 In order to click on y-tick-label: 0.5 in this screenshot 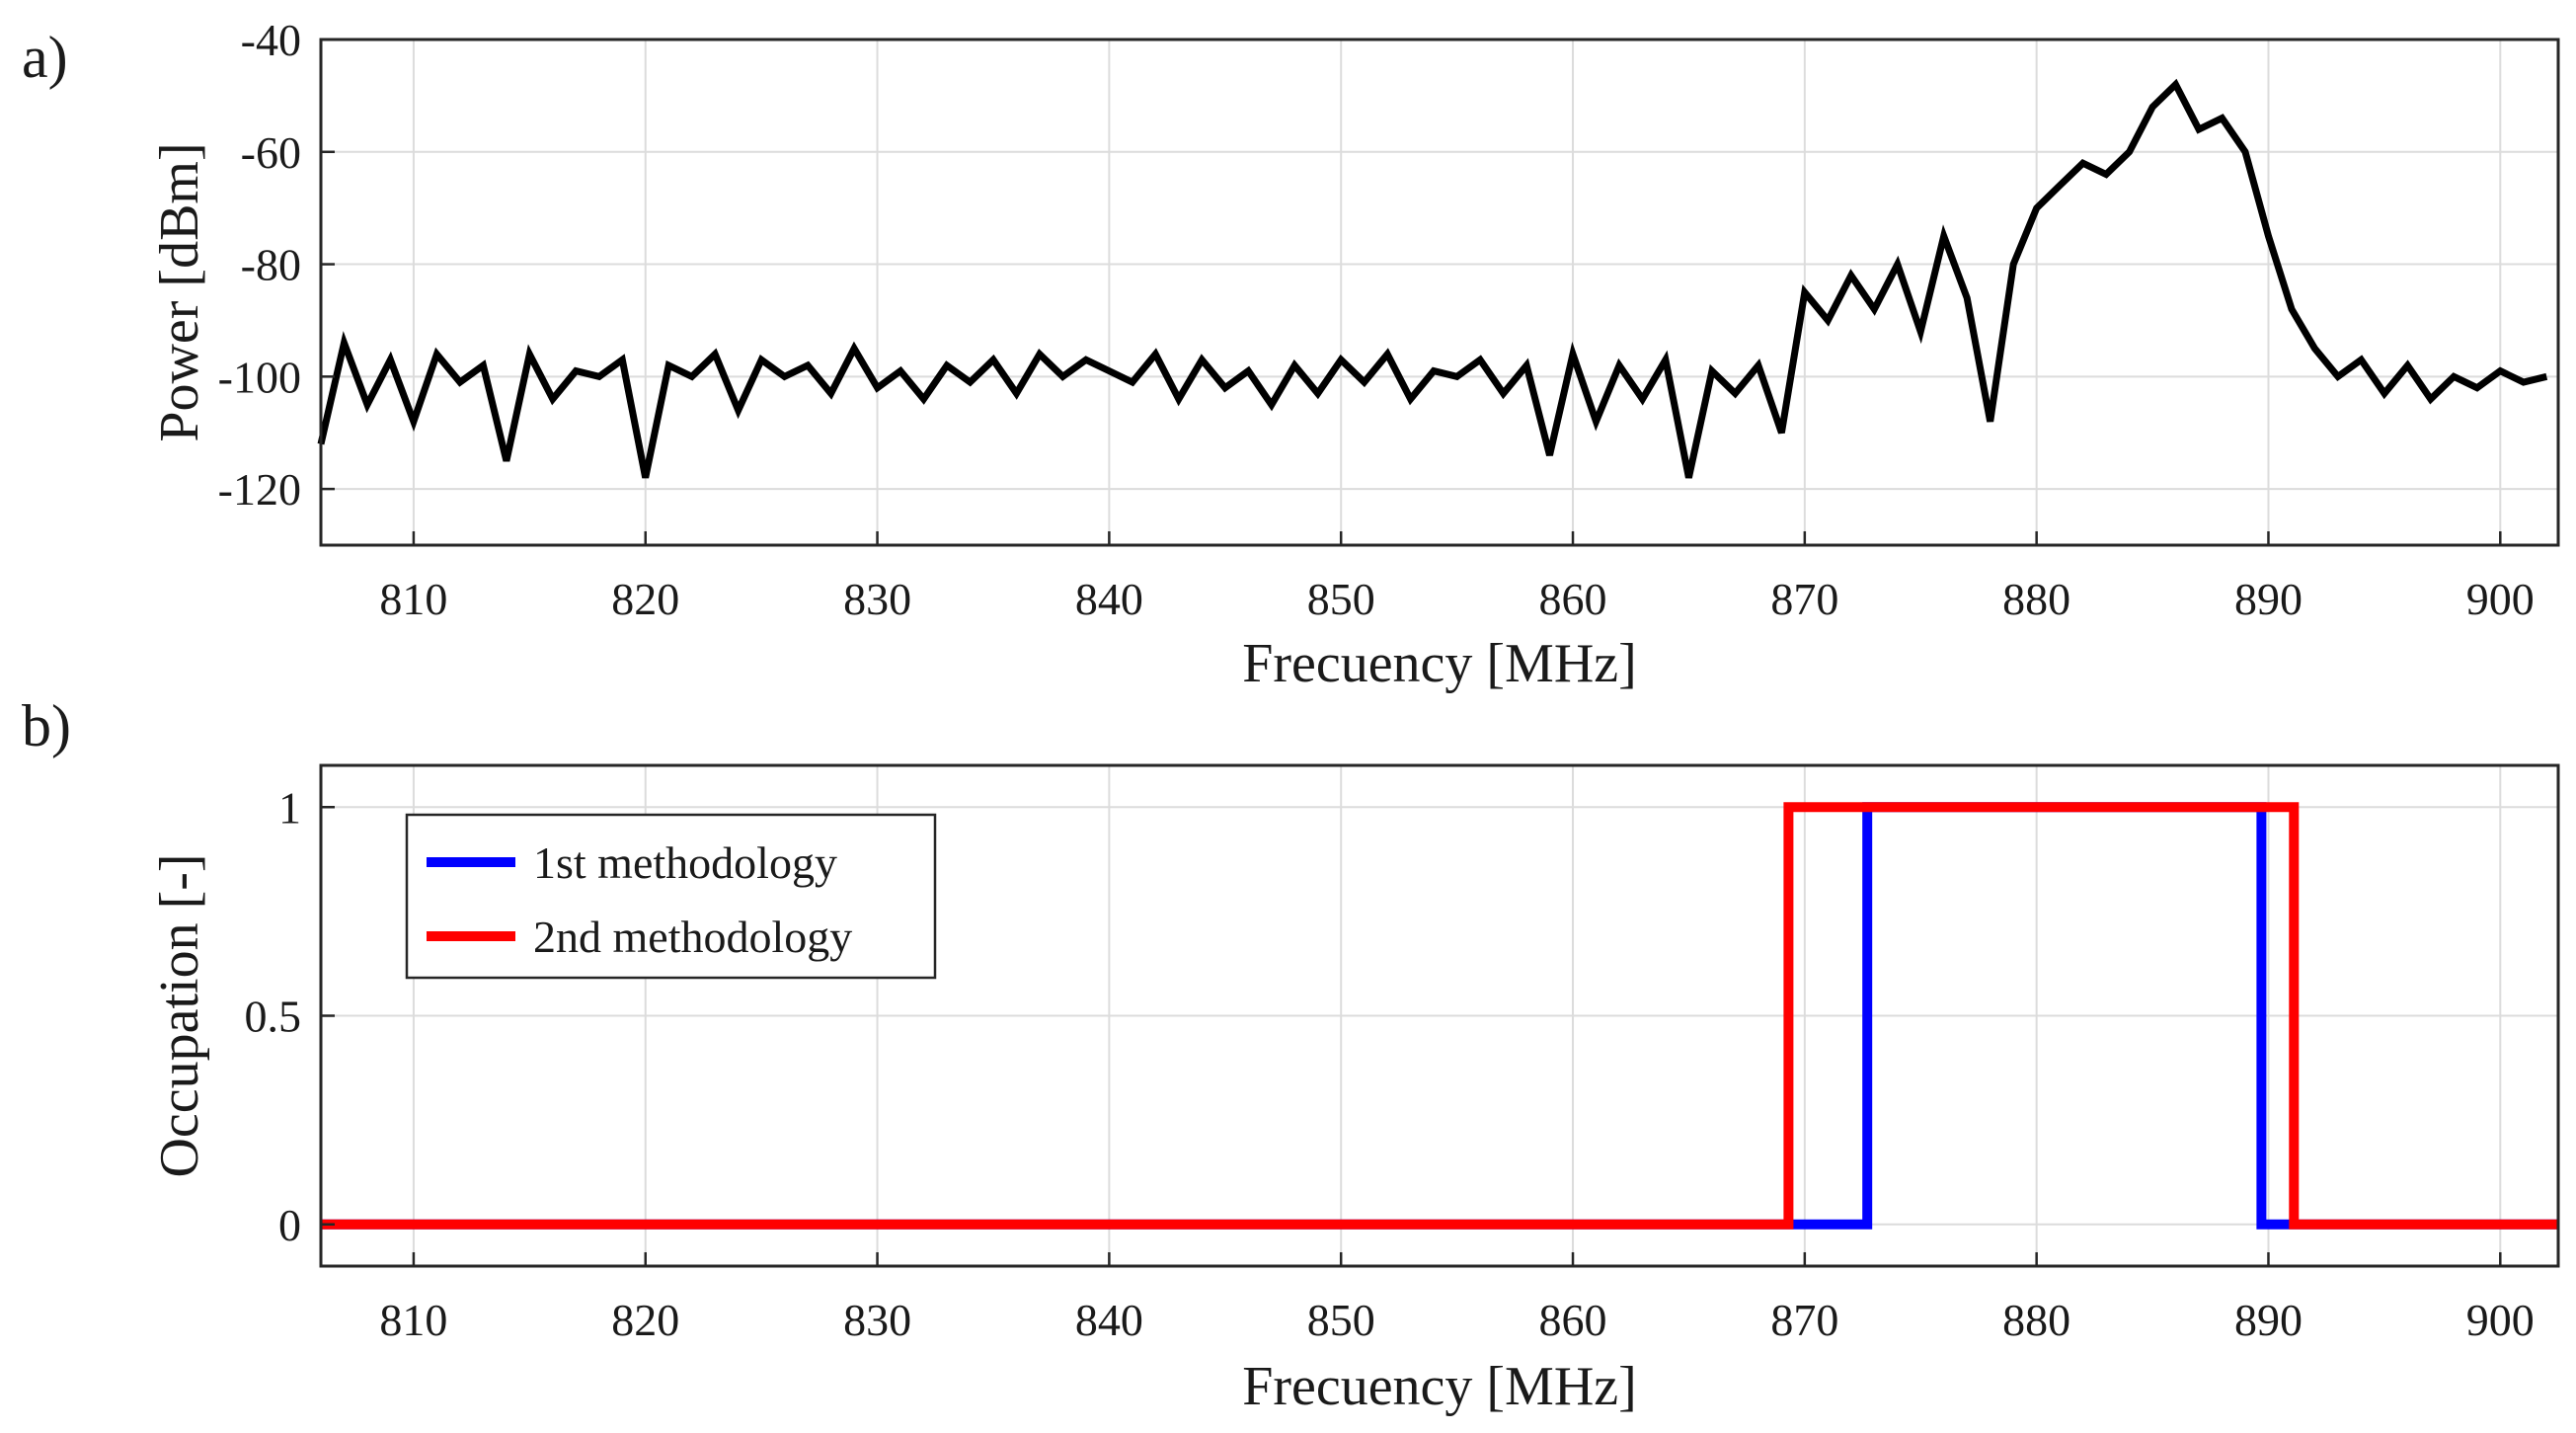, I will do `click(273, 1017)`.